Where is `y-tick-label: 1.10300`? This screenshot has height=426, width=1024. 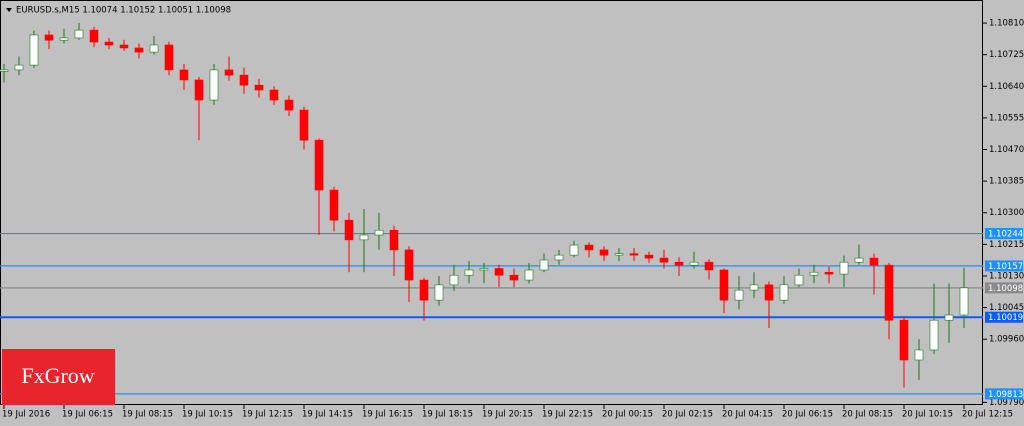 y-tick-label: 1.10300 is located at coordinates (1006, 213).